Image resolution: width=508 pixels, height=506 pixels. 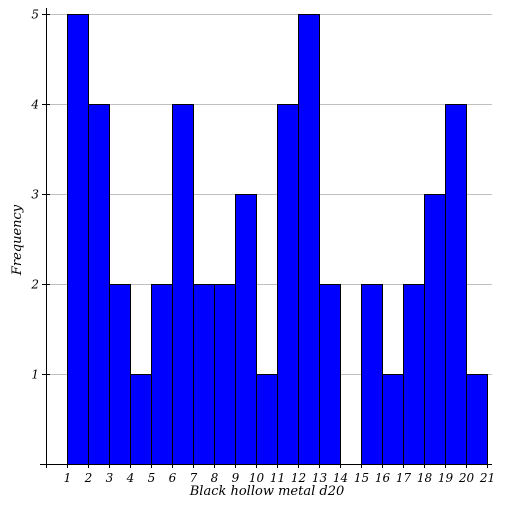 What do you see at coordinates (88, 478) in the screenshot?
I see `x-tick-label-2: 2` at bounding box center [88, 478].